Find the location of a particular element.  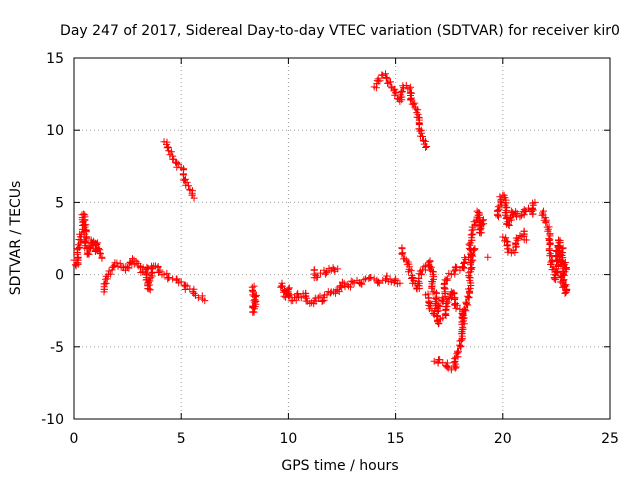

y-tick-label: -5 is located at coordinates (57, 348).